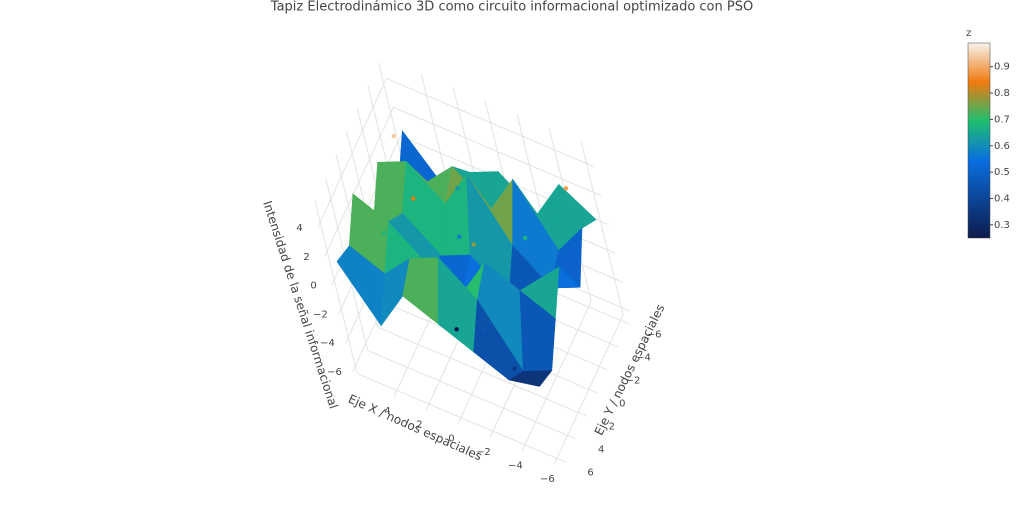 The width and height of the screenshot is (1024, 505). What do you see at coordinates (630, 370) in the screenshot?
I see `y-axis-title: Eje Y / nodos espaciales` at bounding box center [630, 370].